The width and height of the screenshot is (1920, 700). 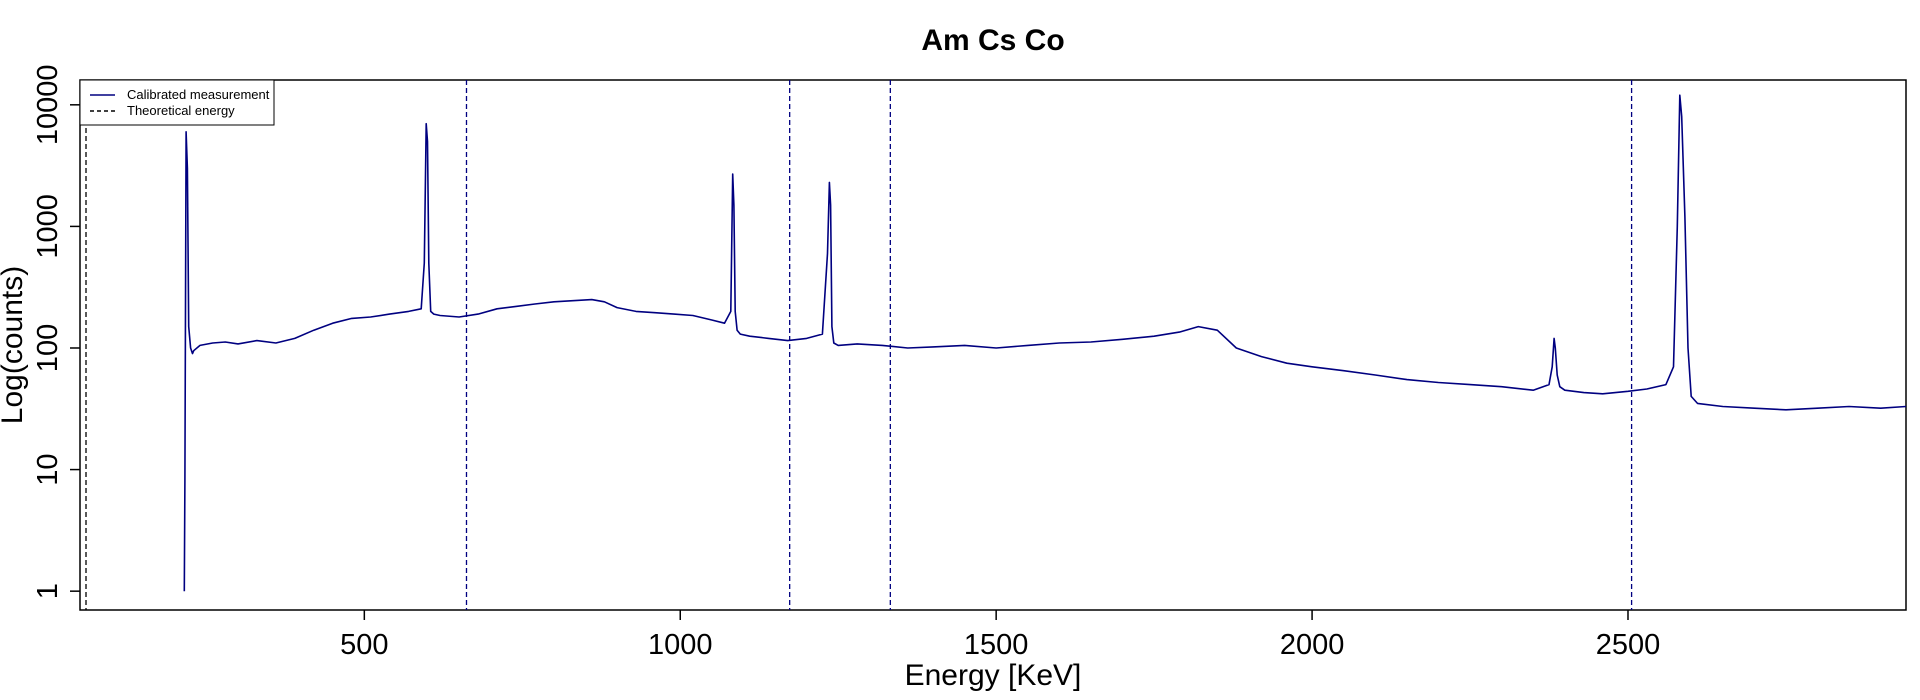 What do you see at coordinates (992, 40) in the screenshot?
I see `chart-title: Am Cs Co` at bounding box center [992, 40].